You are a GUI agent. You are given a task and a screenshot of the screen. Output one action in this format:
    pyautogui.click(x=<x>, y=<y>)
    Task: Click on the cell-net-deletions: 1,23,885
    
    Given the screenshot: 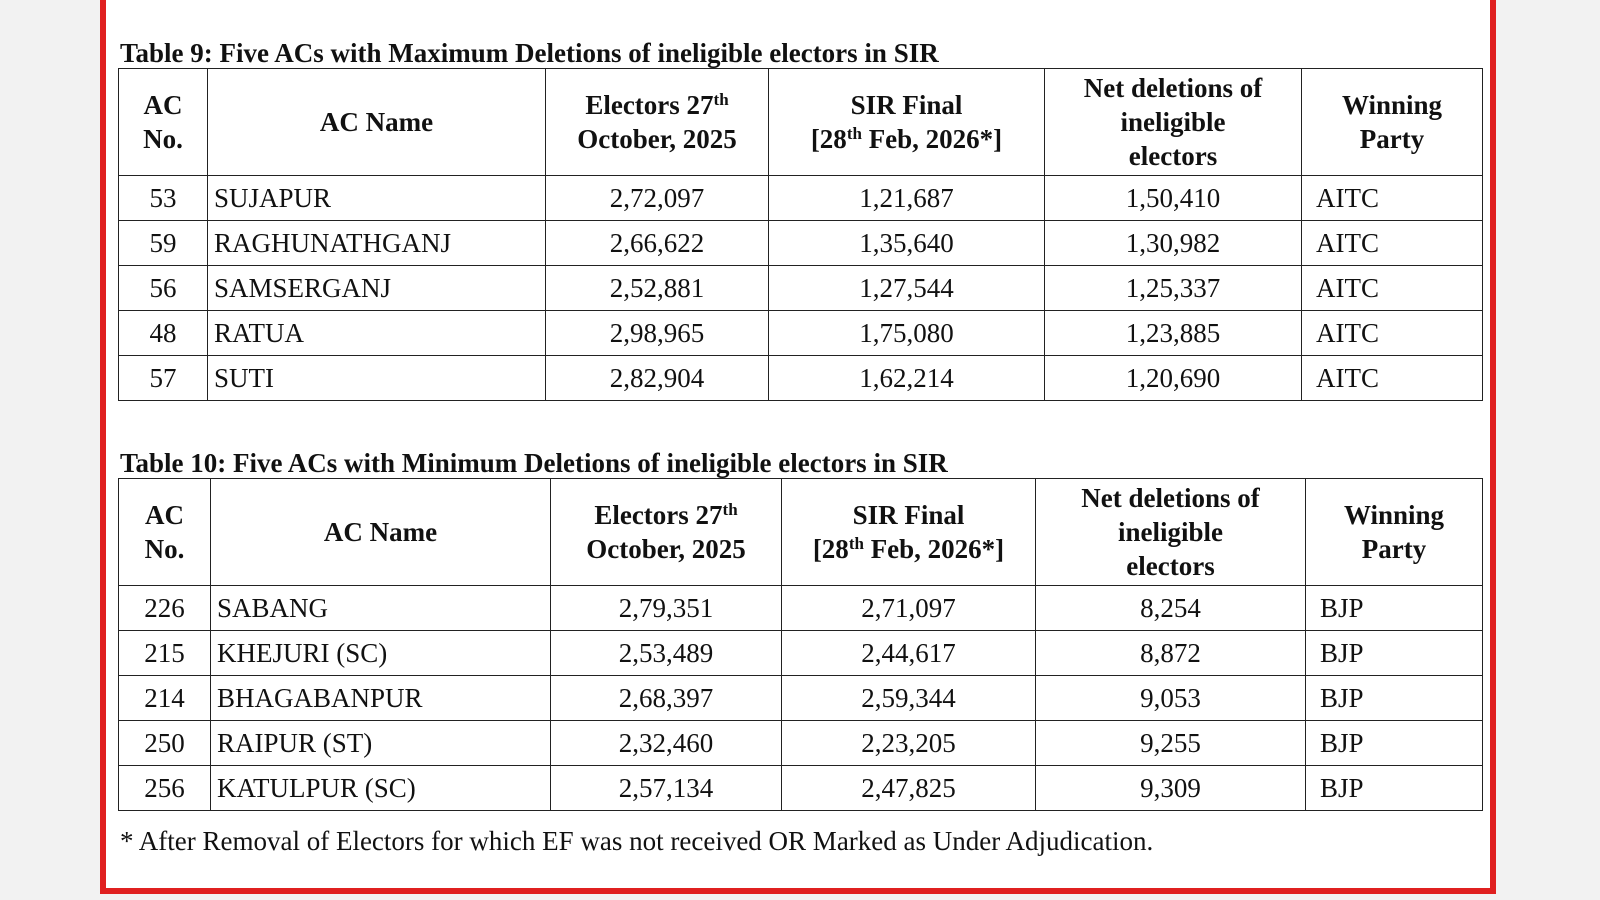 What is the action you would take?
    pyautogui.click(x=1173, y=333)
    